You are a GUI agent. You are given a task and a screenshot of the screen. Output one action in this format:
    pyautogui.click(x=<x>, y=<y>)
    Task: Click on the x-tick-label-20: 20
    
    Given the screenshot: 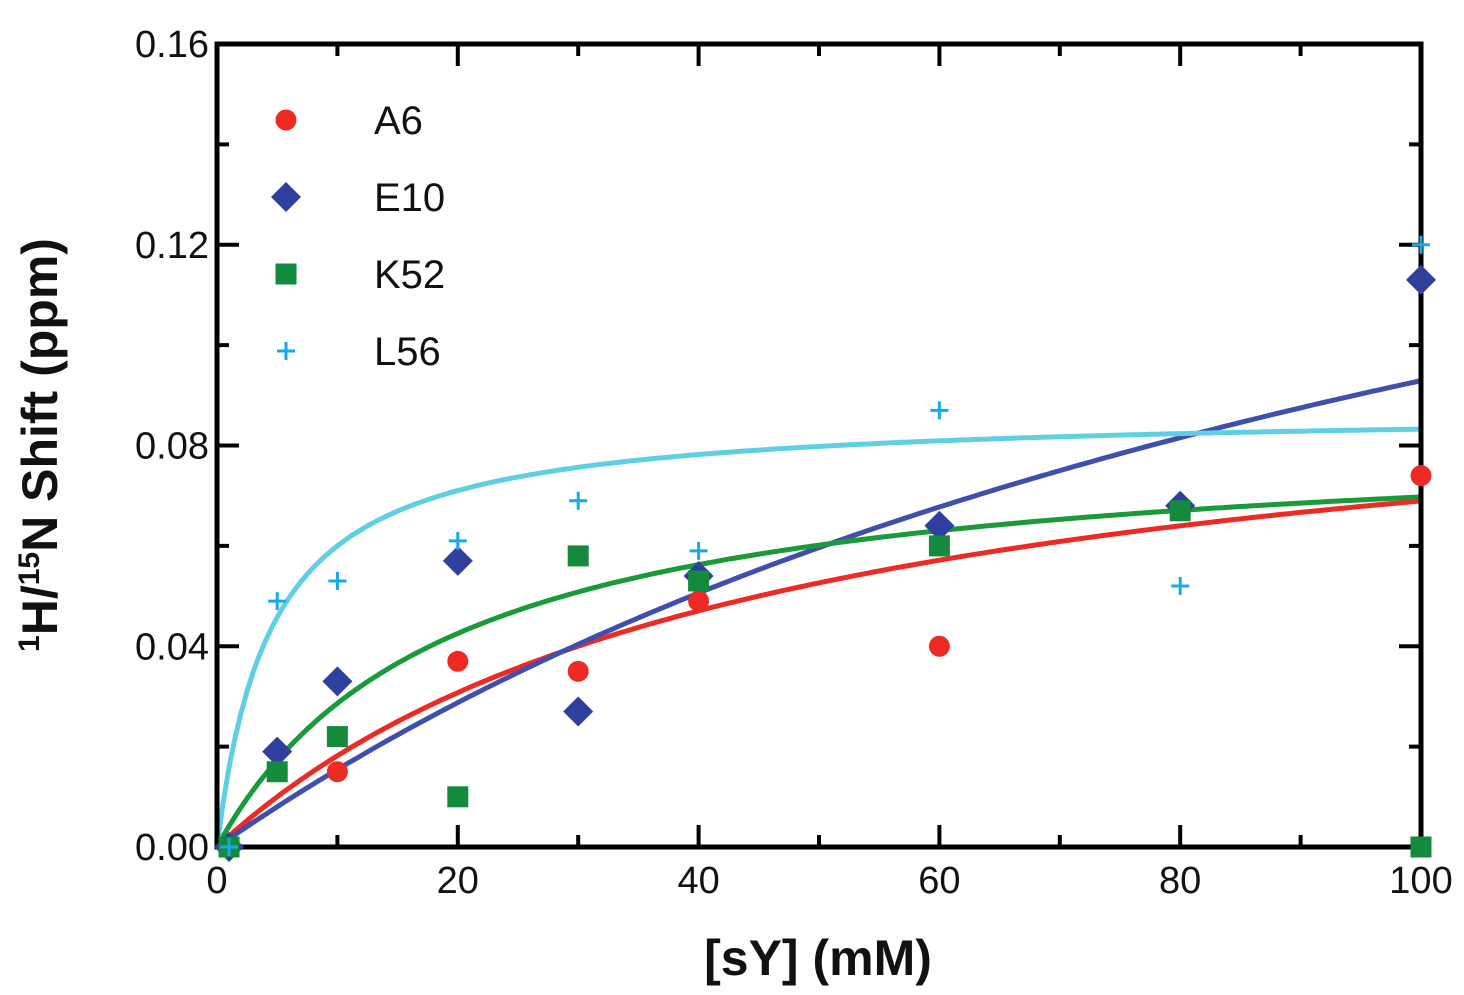 What is the action you would take?
    pyautogui.click(x=458, y=881)
    